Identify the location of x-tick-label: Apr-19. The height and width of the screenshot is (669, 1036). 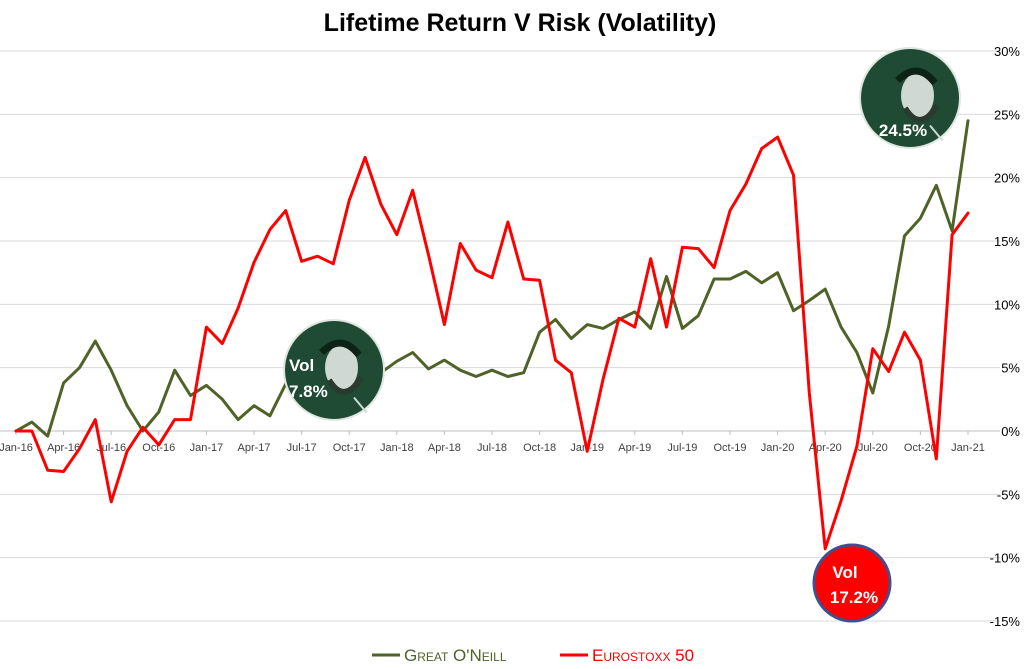
(634, 448).